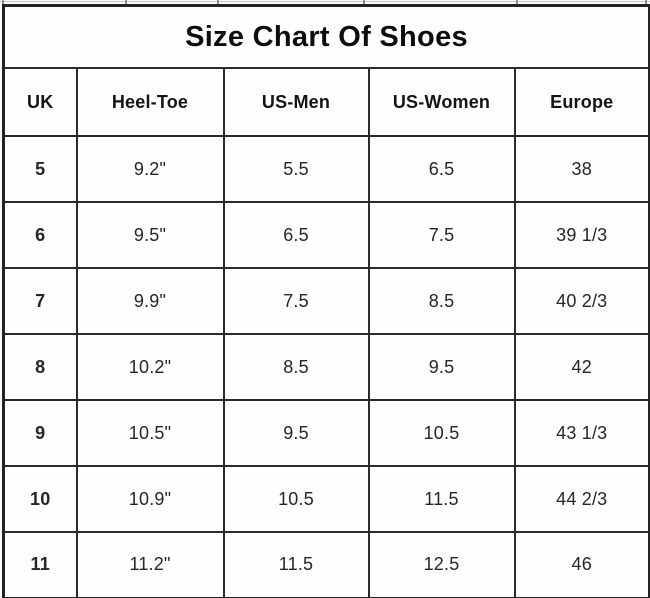 The width and height of the screenshot is (650, 598). What do you see at coordinates (150, 564) in the screenshot?
I see `cell-heel-toe: 11.2"` at bounding box center [150, 564].